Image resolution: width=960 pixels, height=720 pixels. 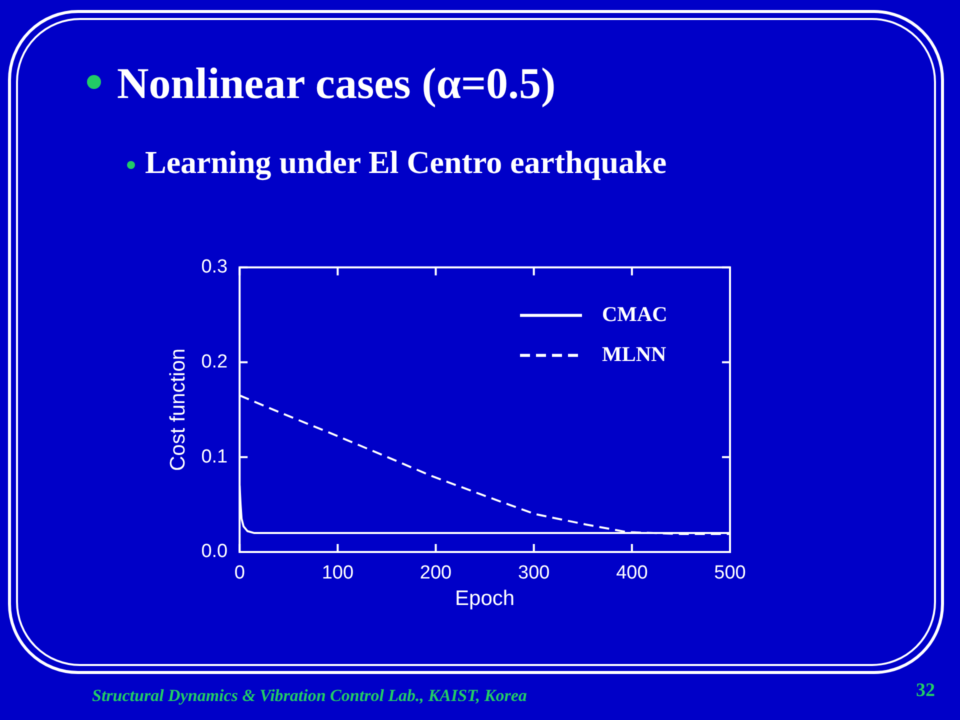 What do you see at coordinates (214, 362) in the screenshot?
I see `y-tick-label: 0.2` at bounding box center [214, 362].